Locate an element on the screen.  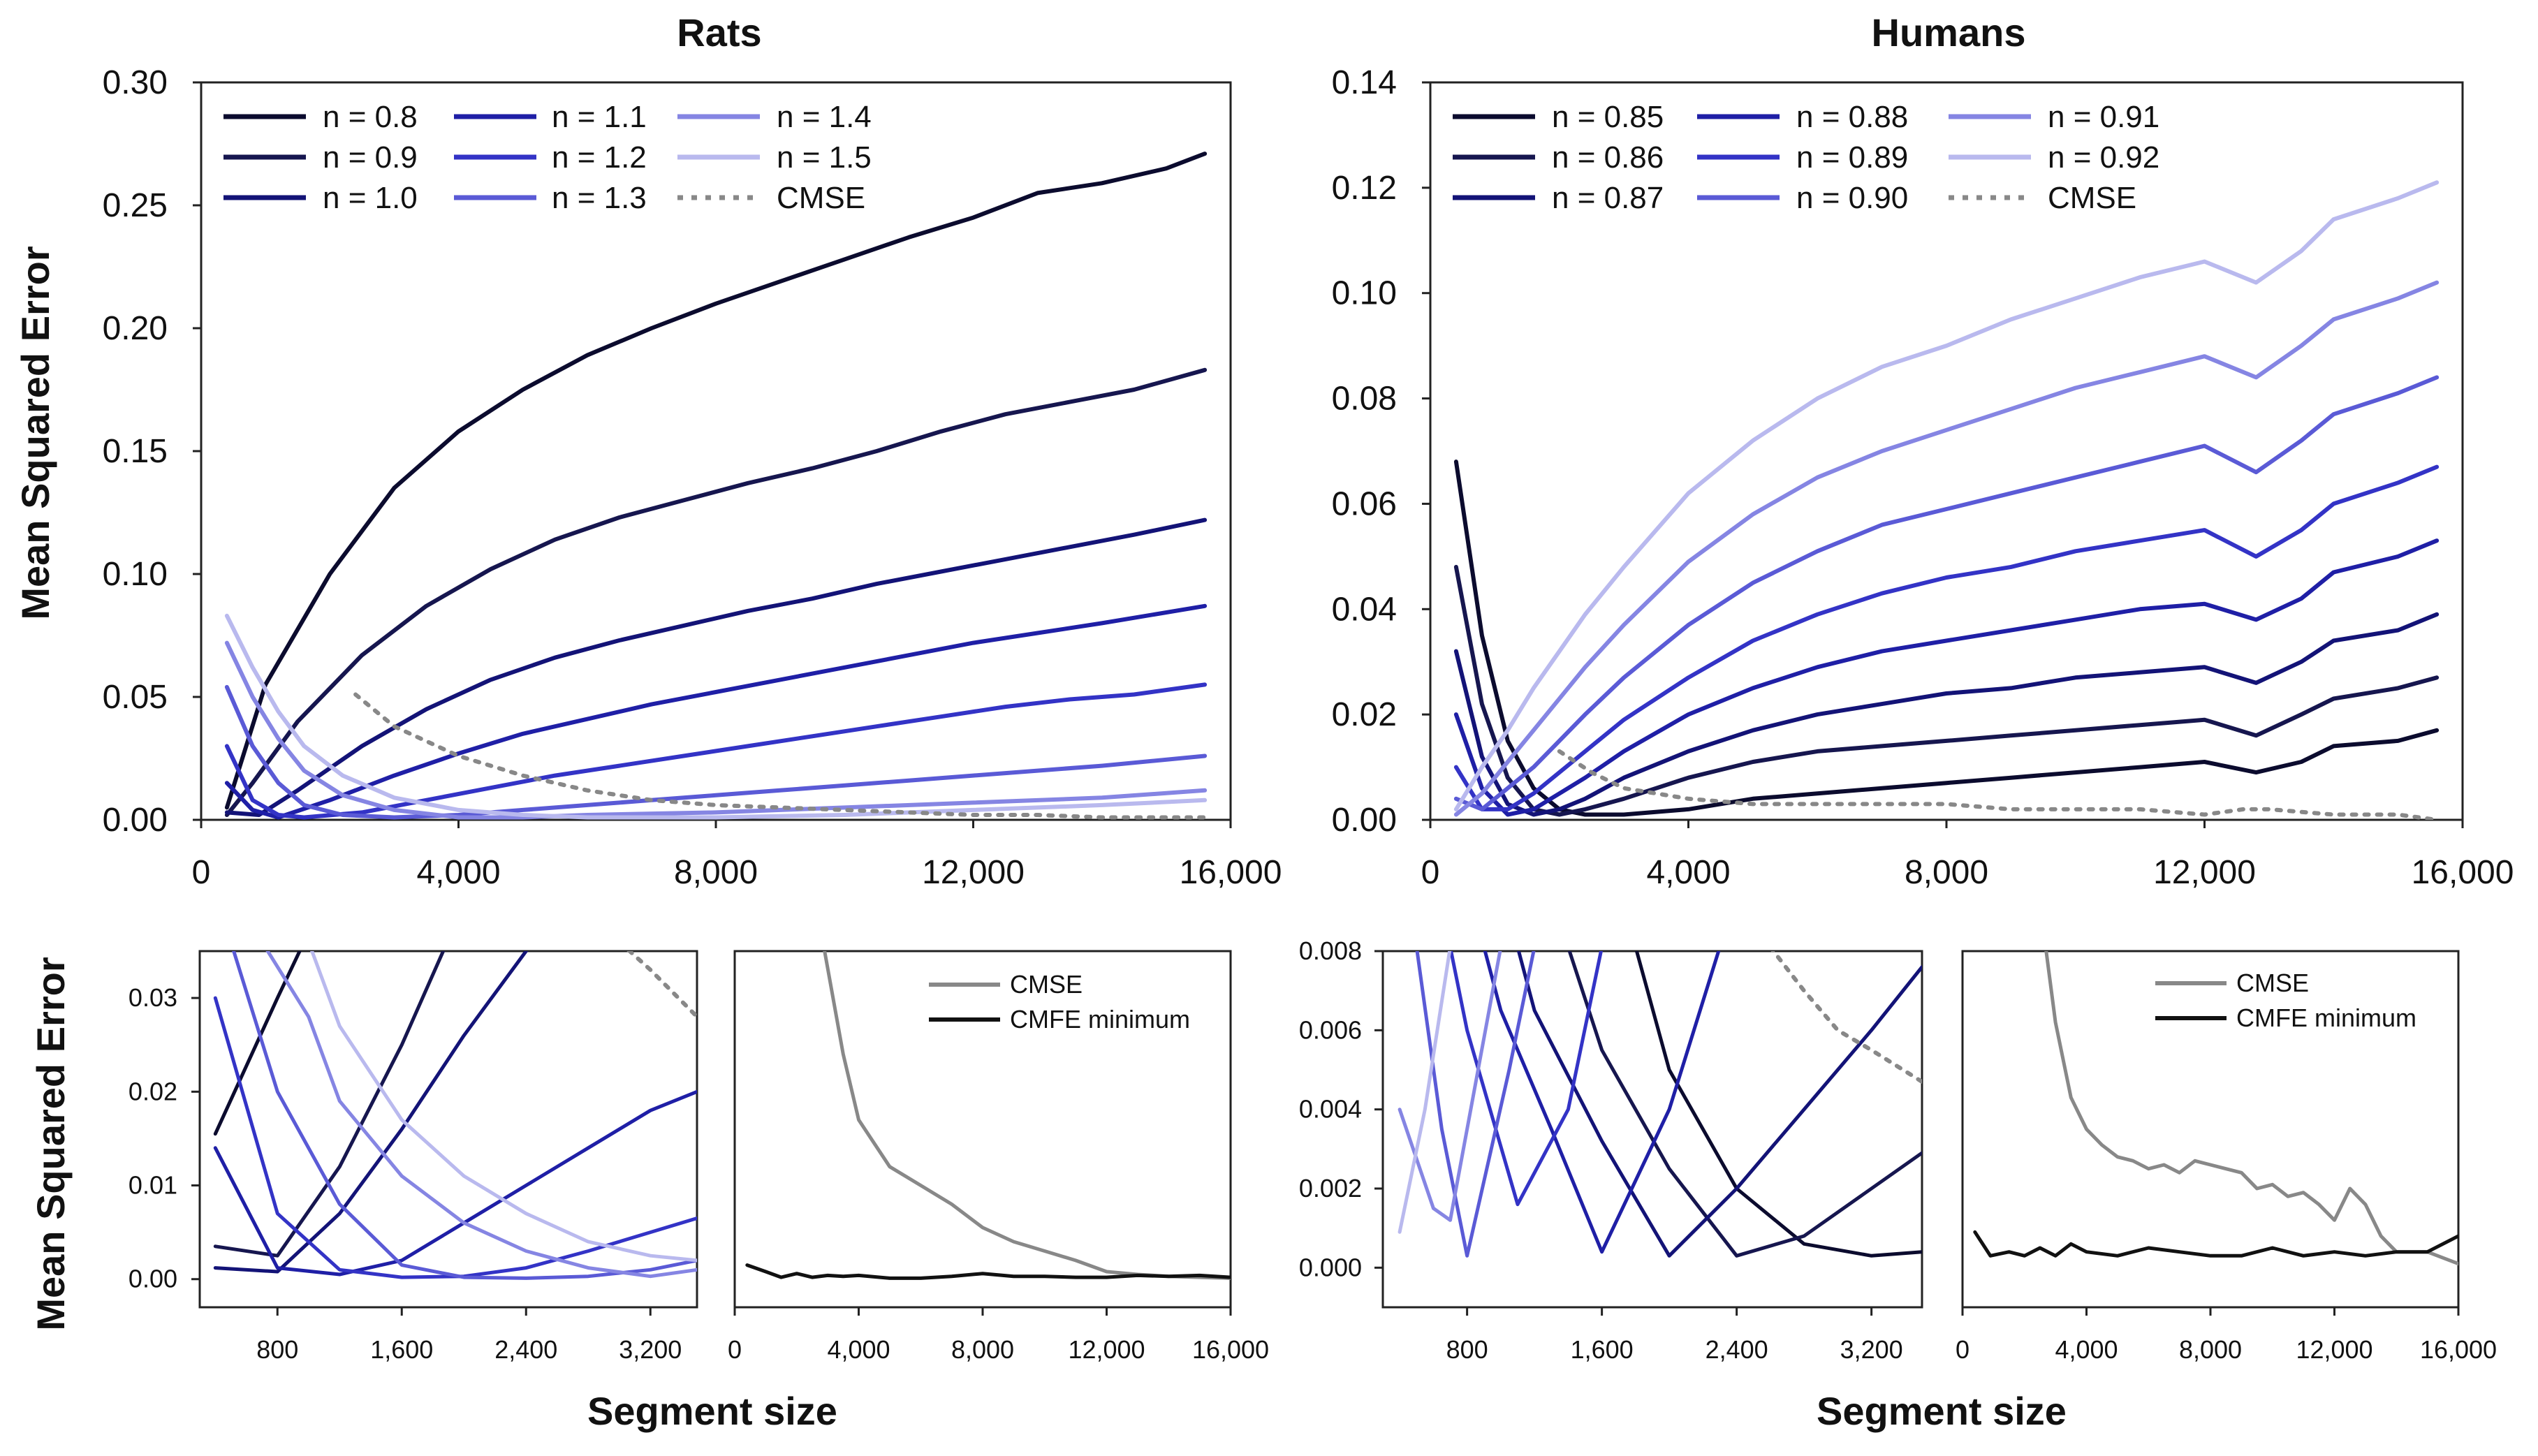
humans-cmse-series is located at coordinates (2215, 1108).